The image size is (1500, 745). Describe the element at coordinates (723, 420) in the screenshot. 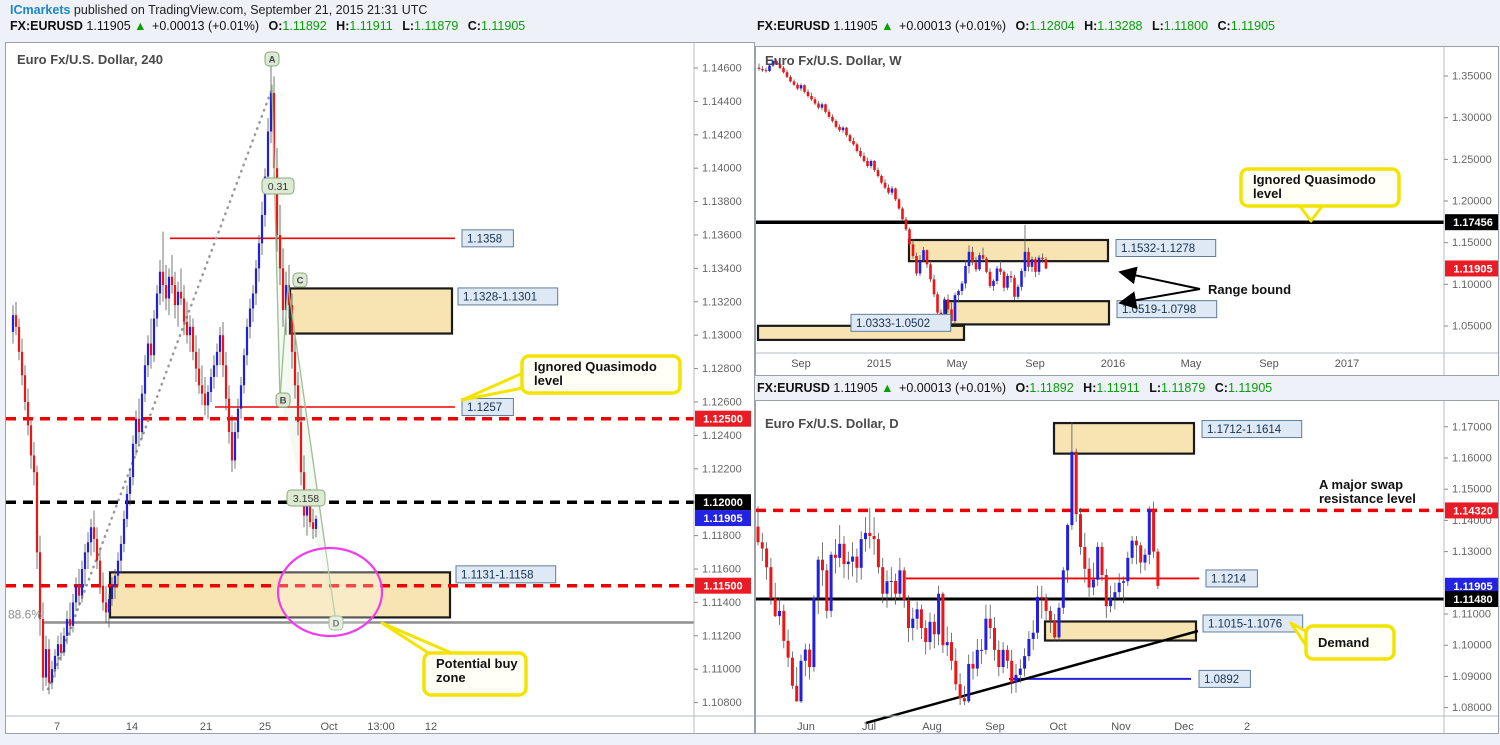

I see `price-badge-text: 1.12500` at that location.